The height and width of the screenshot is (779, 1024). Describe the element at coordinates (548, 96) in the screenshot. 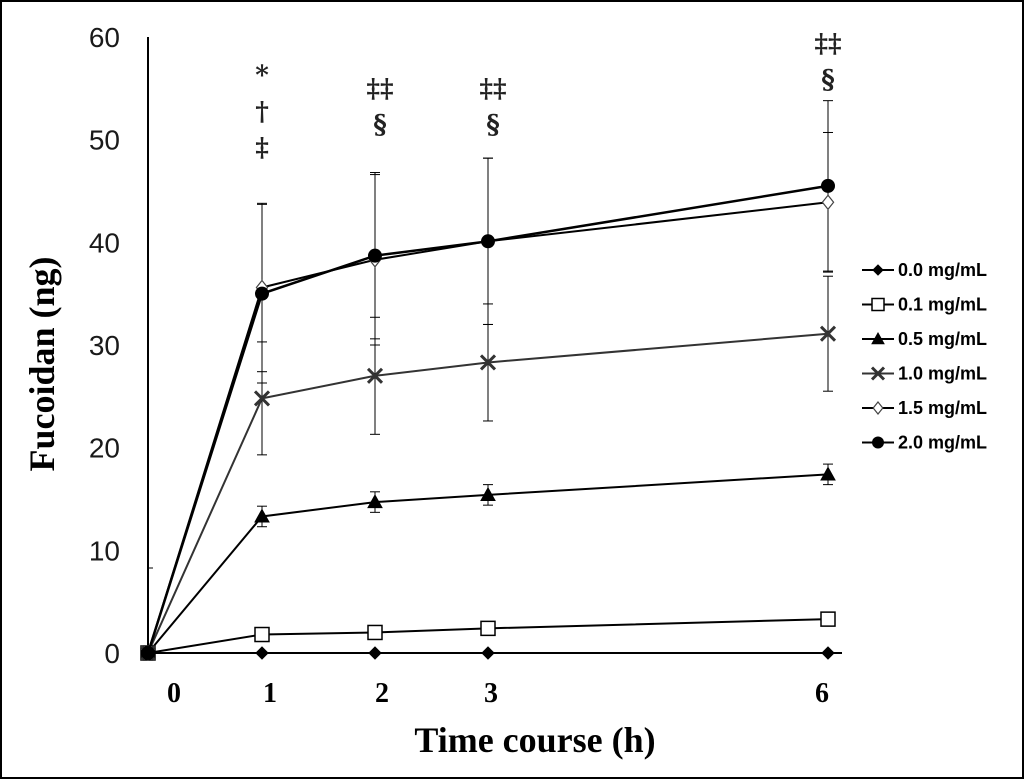

I see `significance-annotations: *†‡‡‡§‡‡§‡‡§` at that location.